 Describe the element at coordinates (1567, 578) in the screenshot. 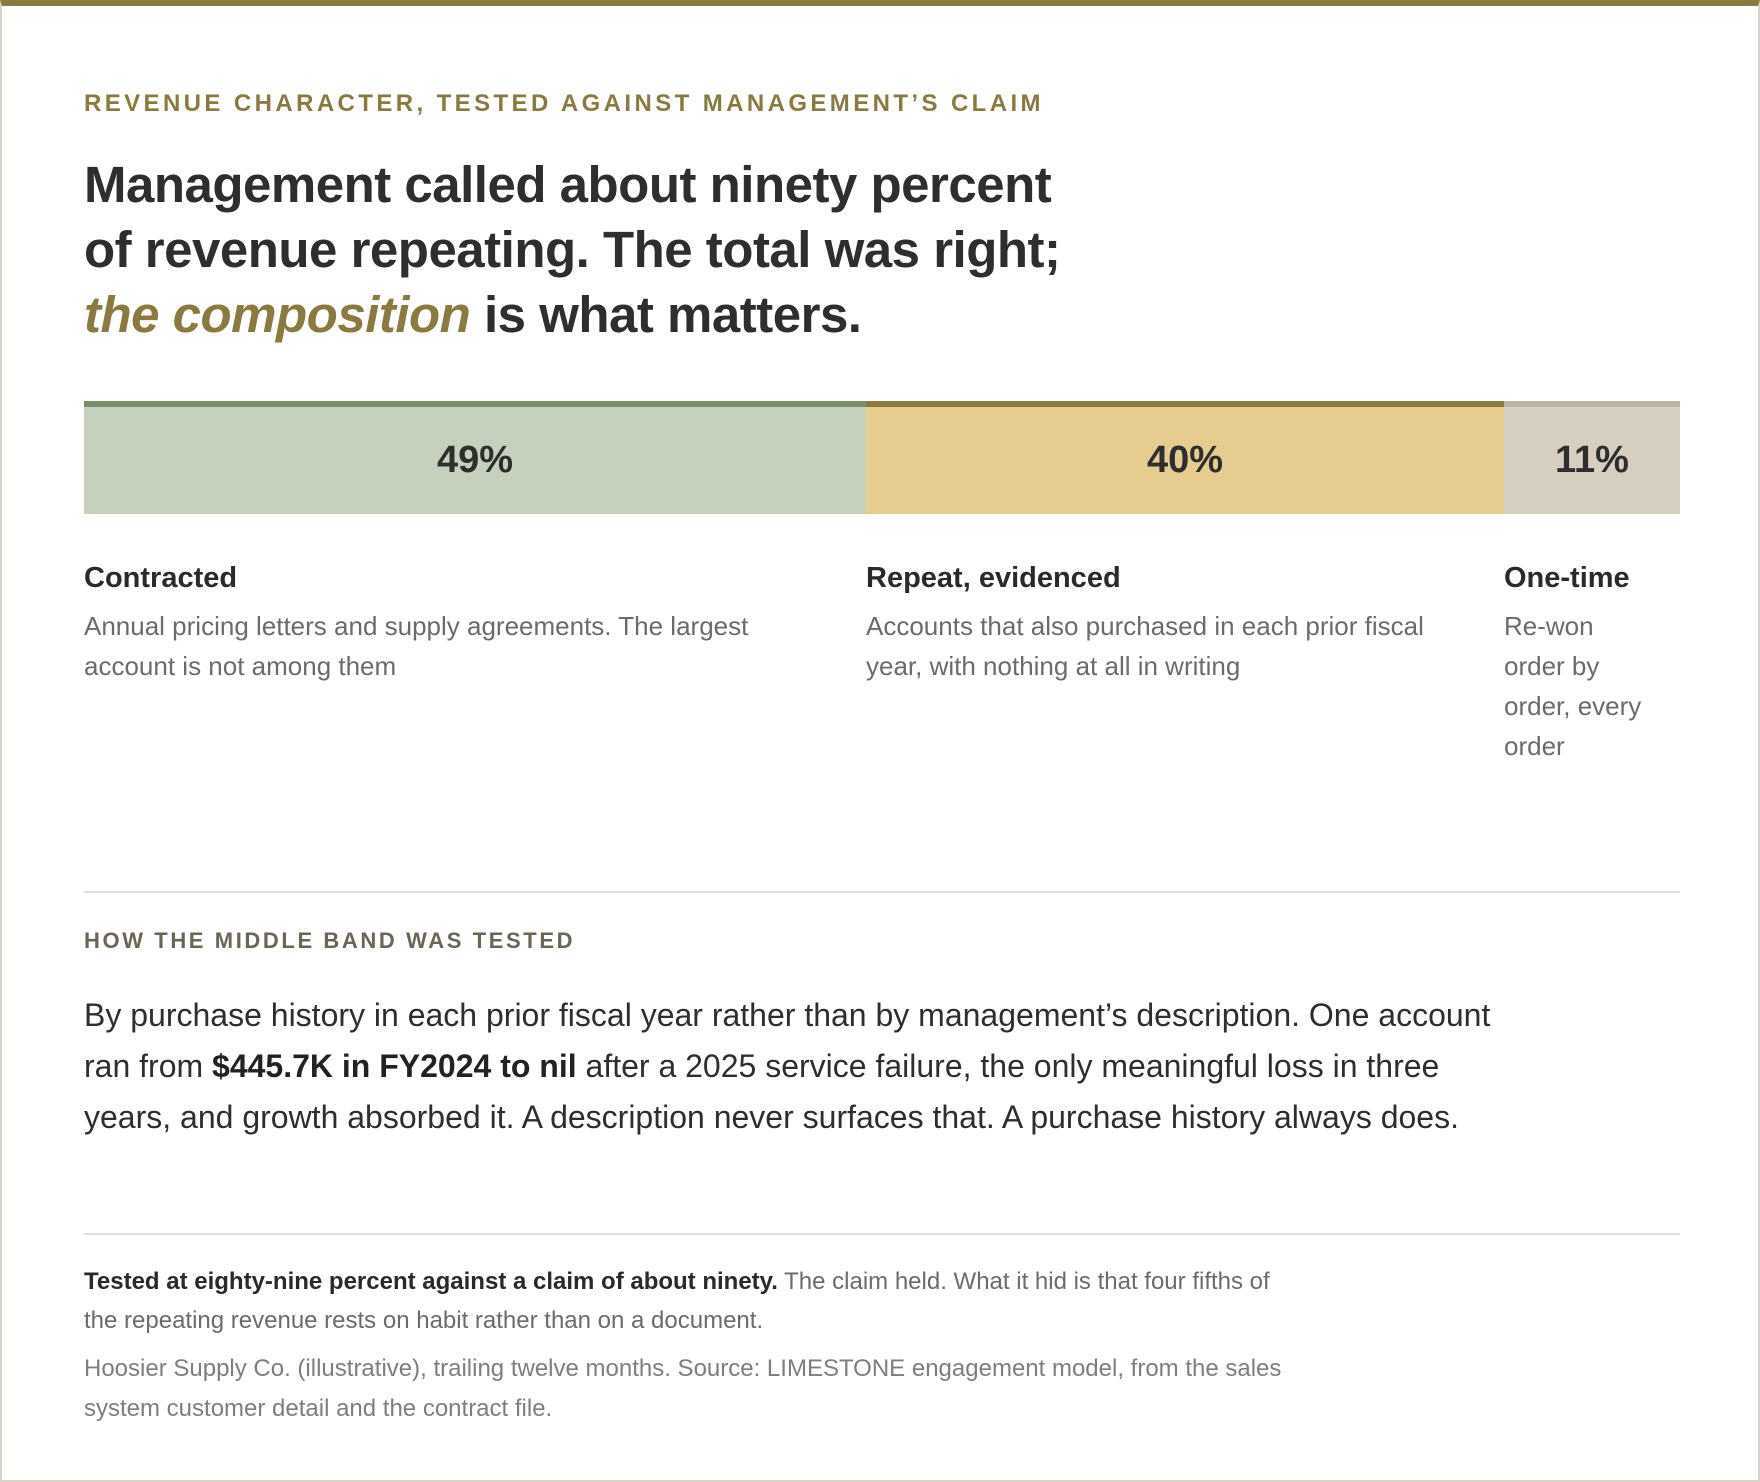

I see `legend-label: One-time` at that location.